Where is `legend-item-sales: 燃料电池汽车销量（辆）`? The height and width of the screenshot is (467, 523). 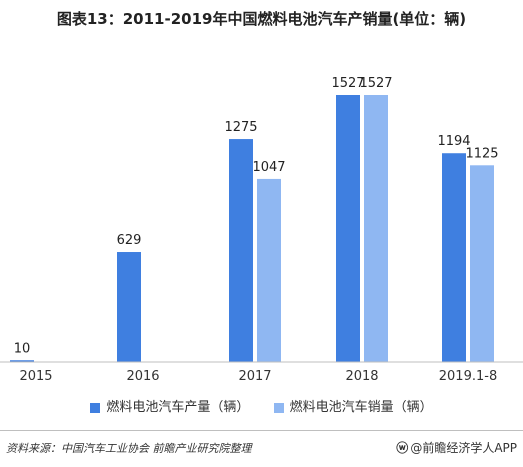
legend-item-sales: 燃料电池汽车销量（辆） is located at coordinates (353, 405).